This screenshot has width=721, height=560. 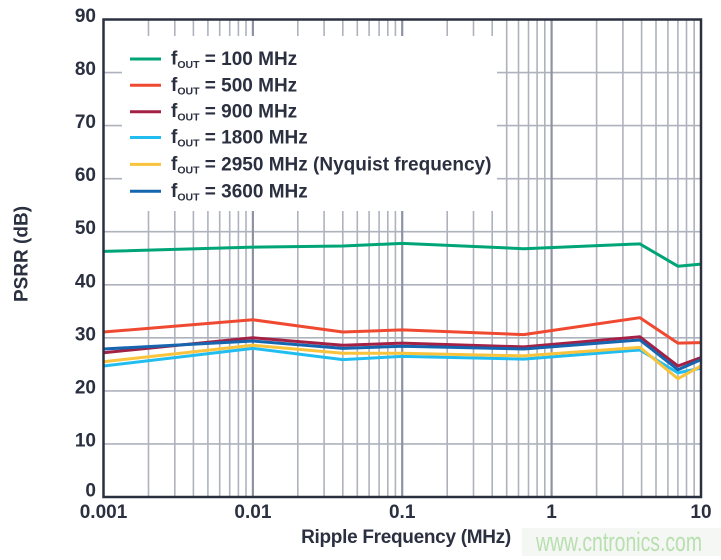 What do you see at coordinates (85, 387) in the screenshot?
I see `svg-text: 20` at bounding box center [85, 387].